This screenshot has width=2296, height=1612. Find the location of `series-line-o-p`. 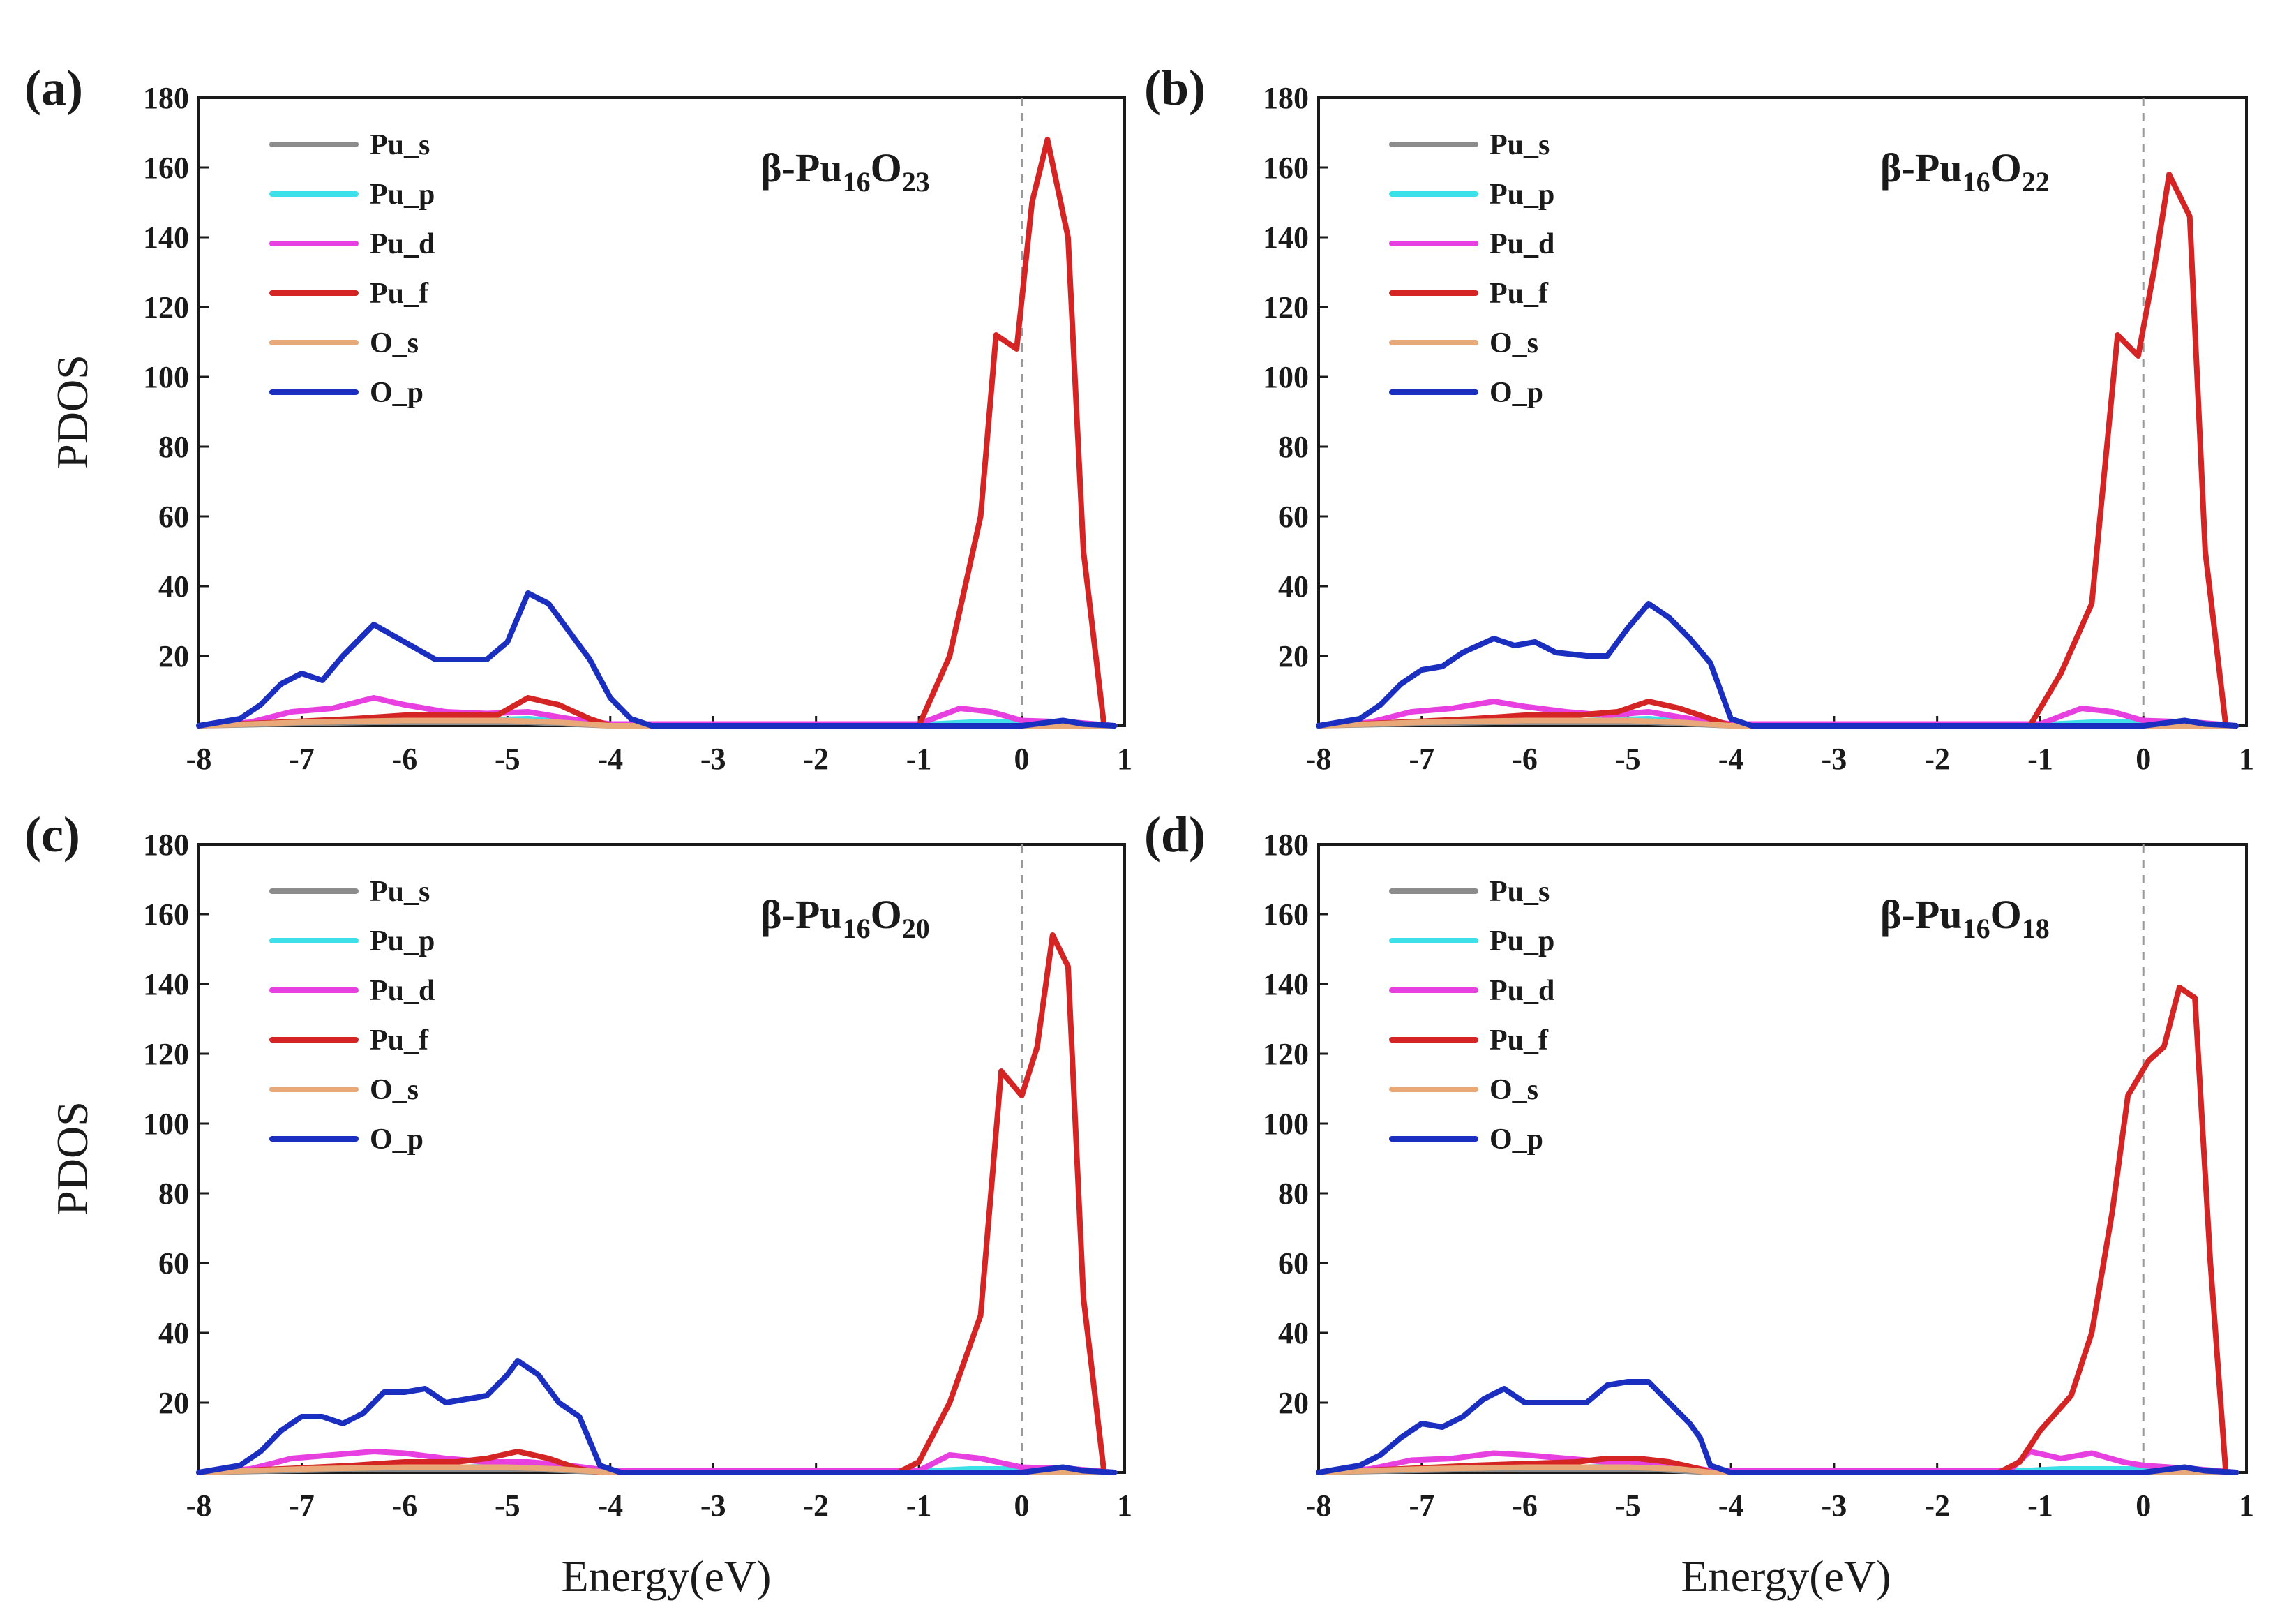

series-line-o-p is located at coordinates (1777, 1427).